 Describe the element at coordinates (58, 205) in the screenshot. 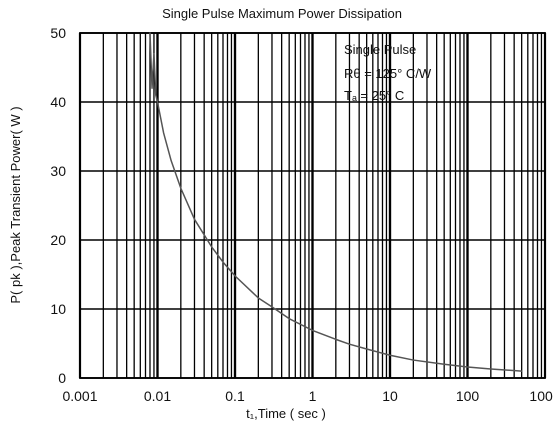

I see `y-tick-layer: 0 10 20 30 40 50` at that location.